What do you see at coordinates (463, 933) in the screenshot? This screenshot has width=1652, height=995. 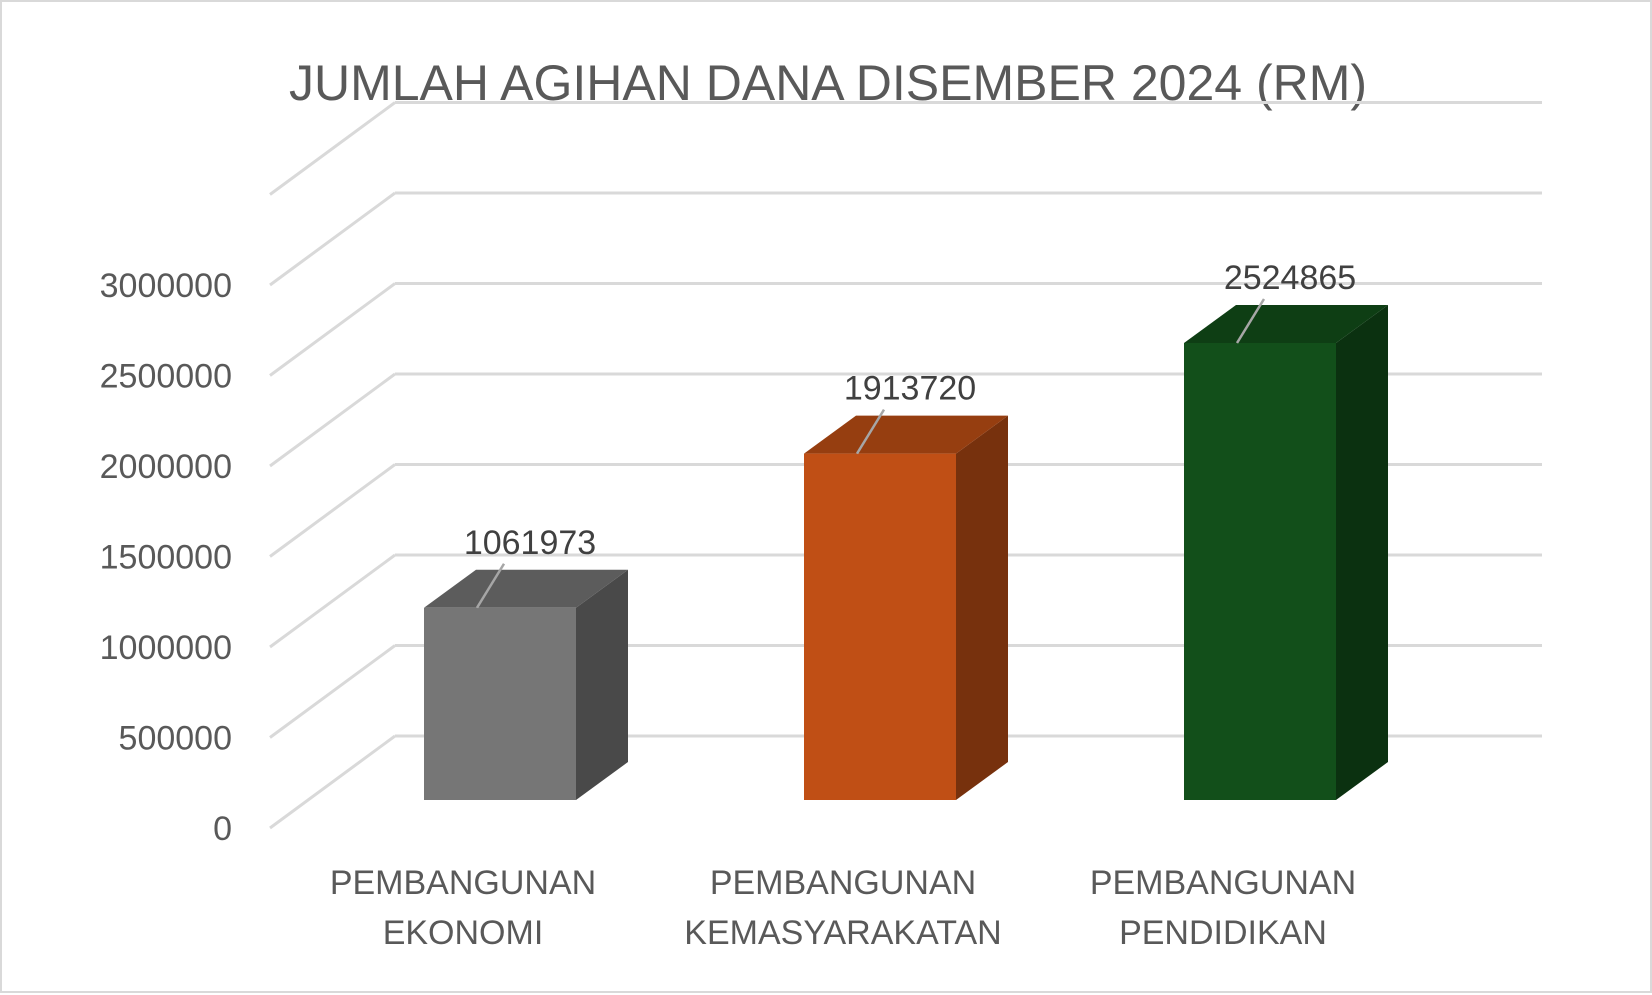 I see `category-label: EKONOMI` at bounding box center [463, 933].